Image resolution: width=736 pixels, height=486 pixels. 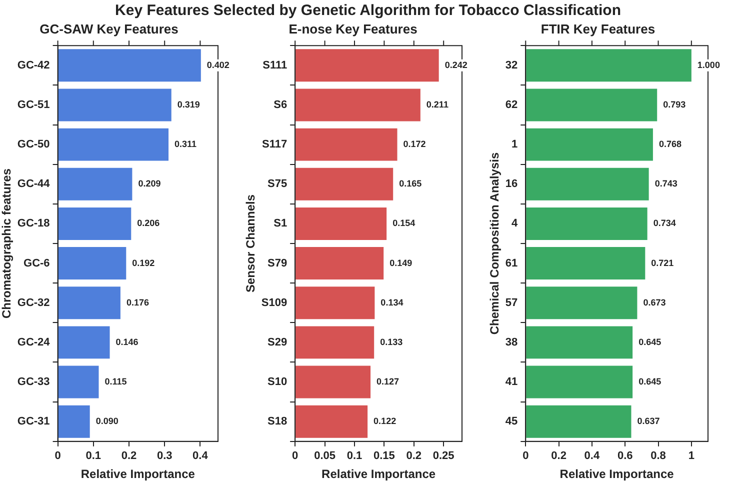 I want to click on data-label: 0.673, so click(x=654, y=302).